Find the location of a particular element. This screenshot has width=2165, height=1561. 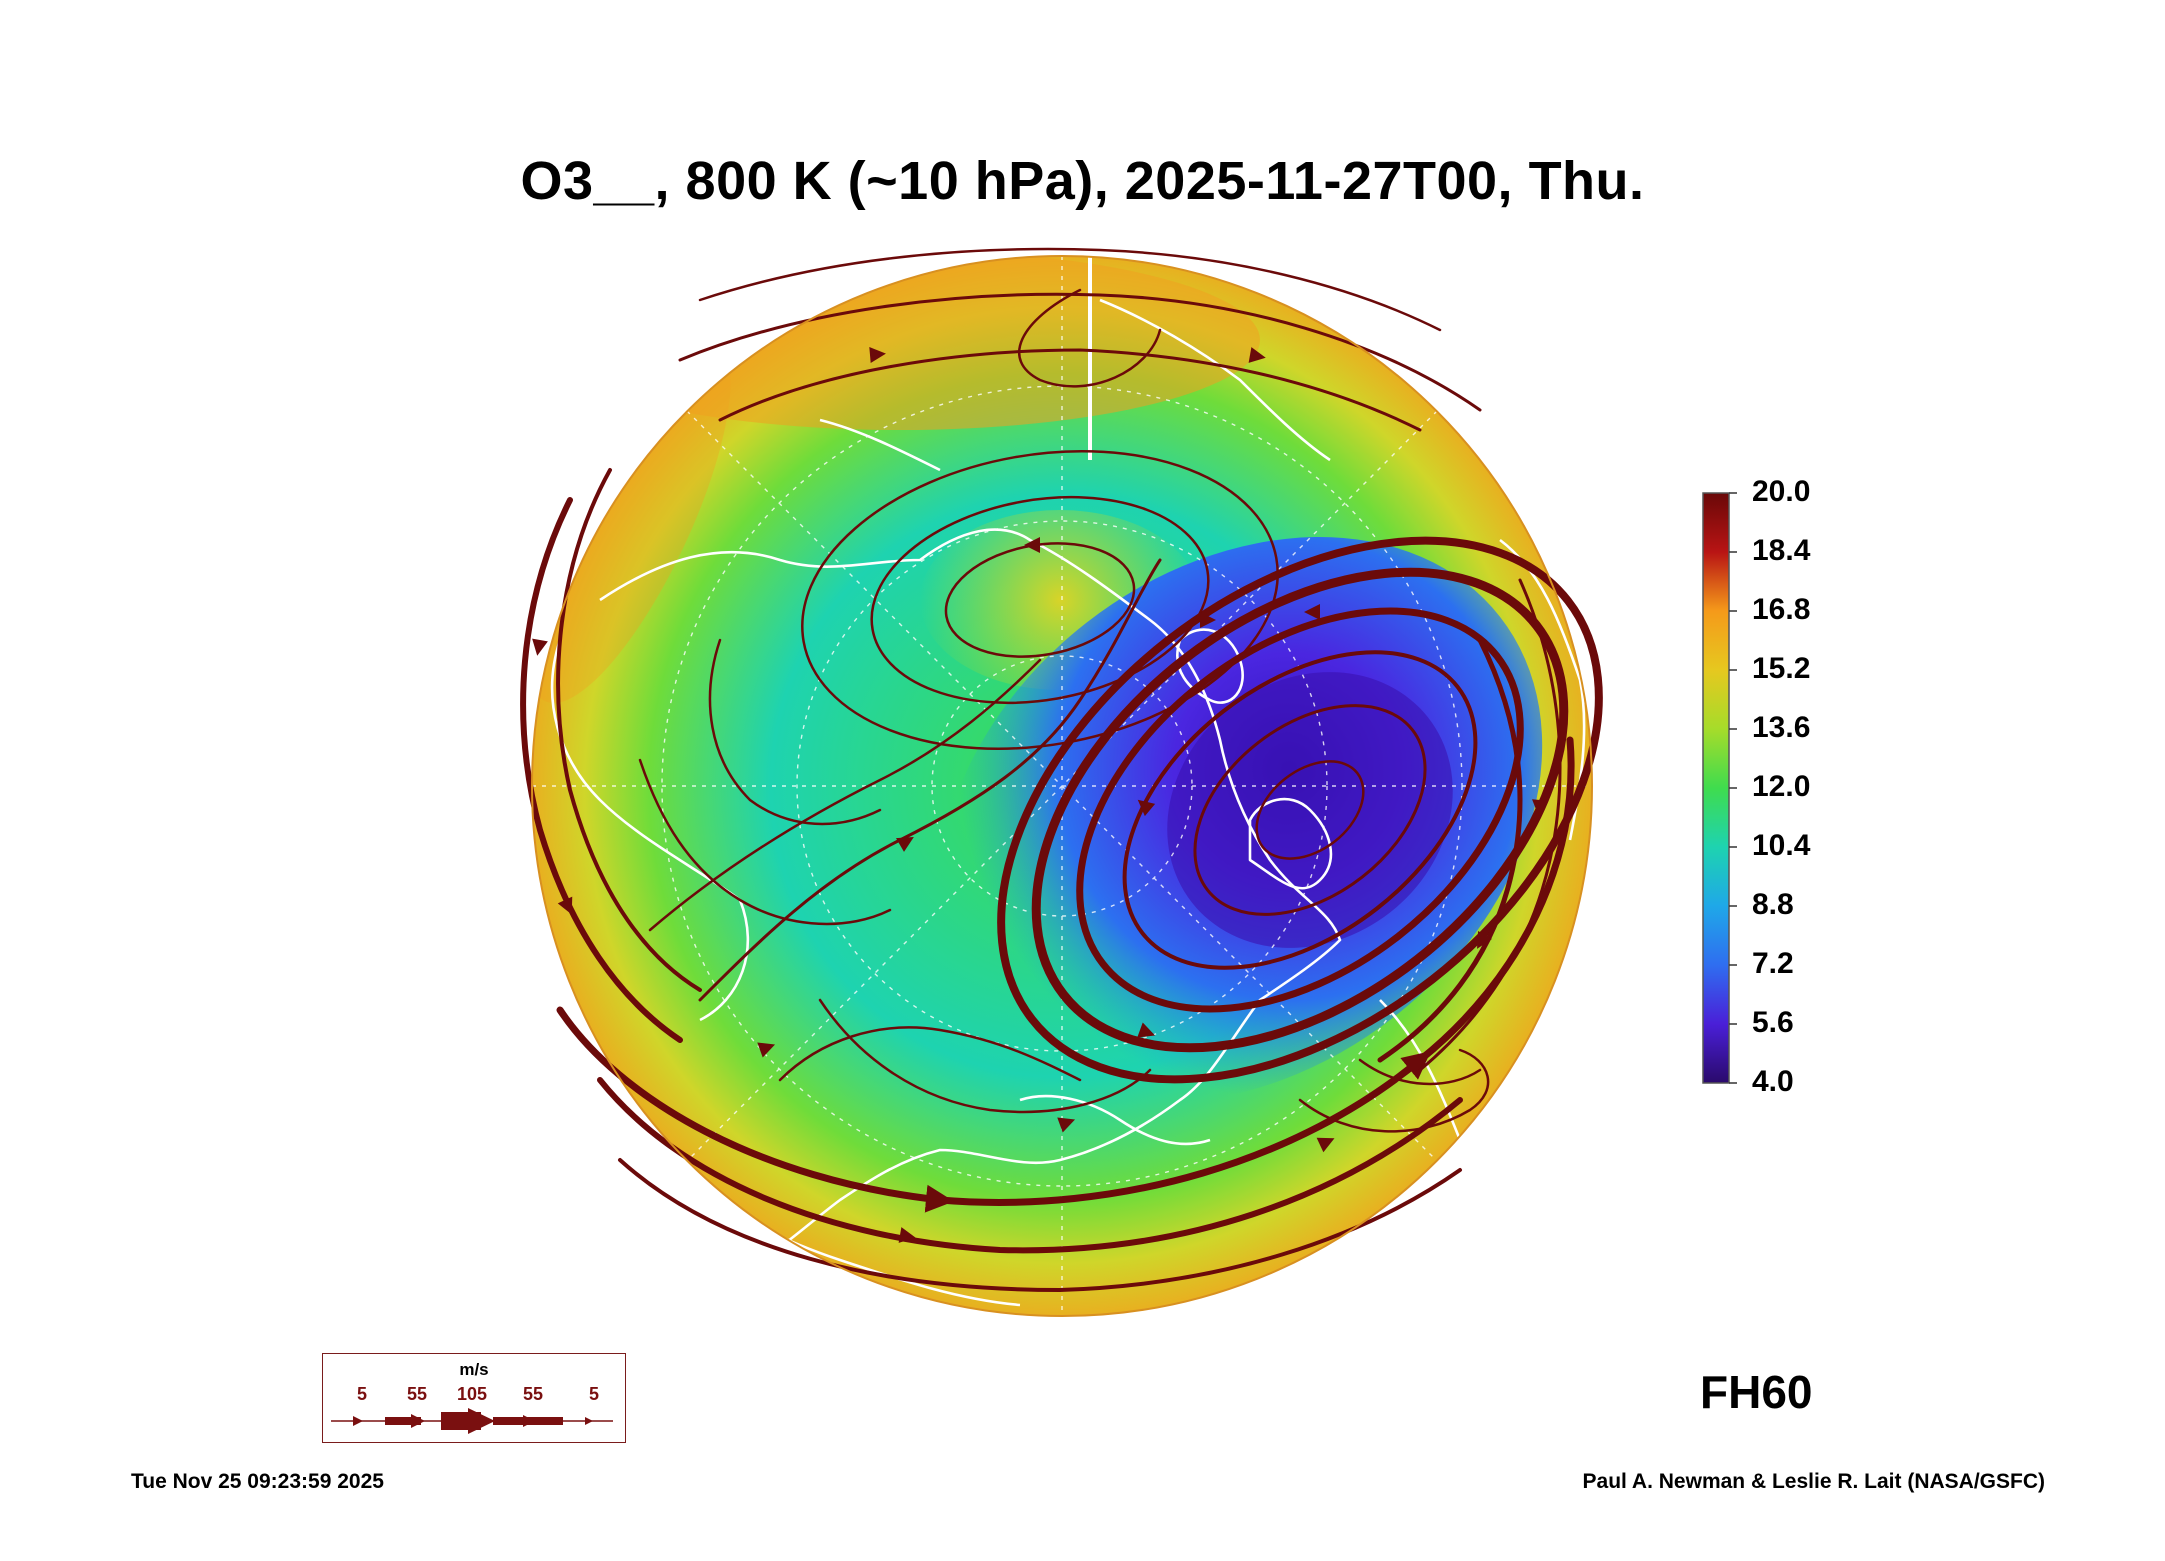

colorbar-label: 4.0 is located at coordinates (1773, 1081).